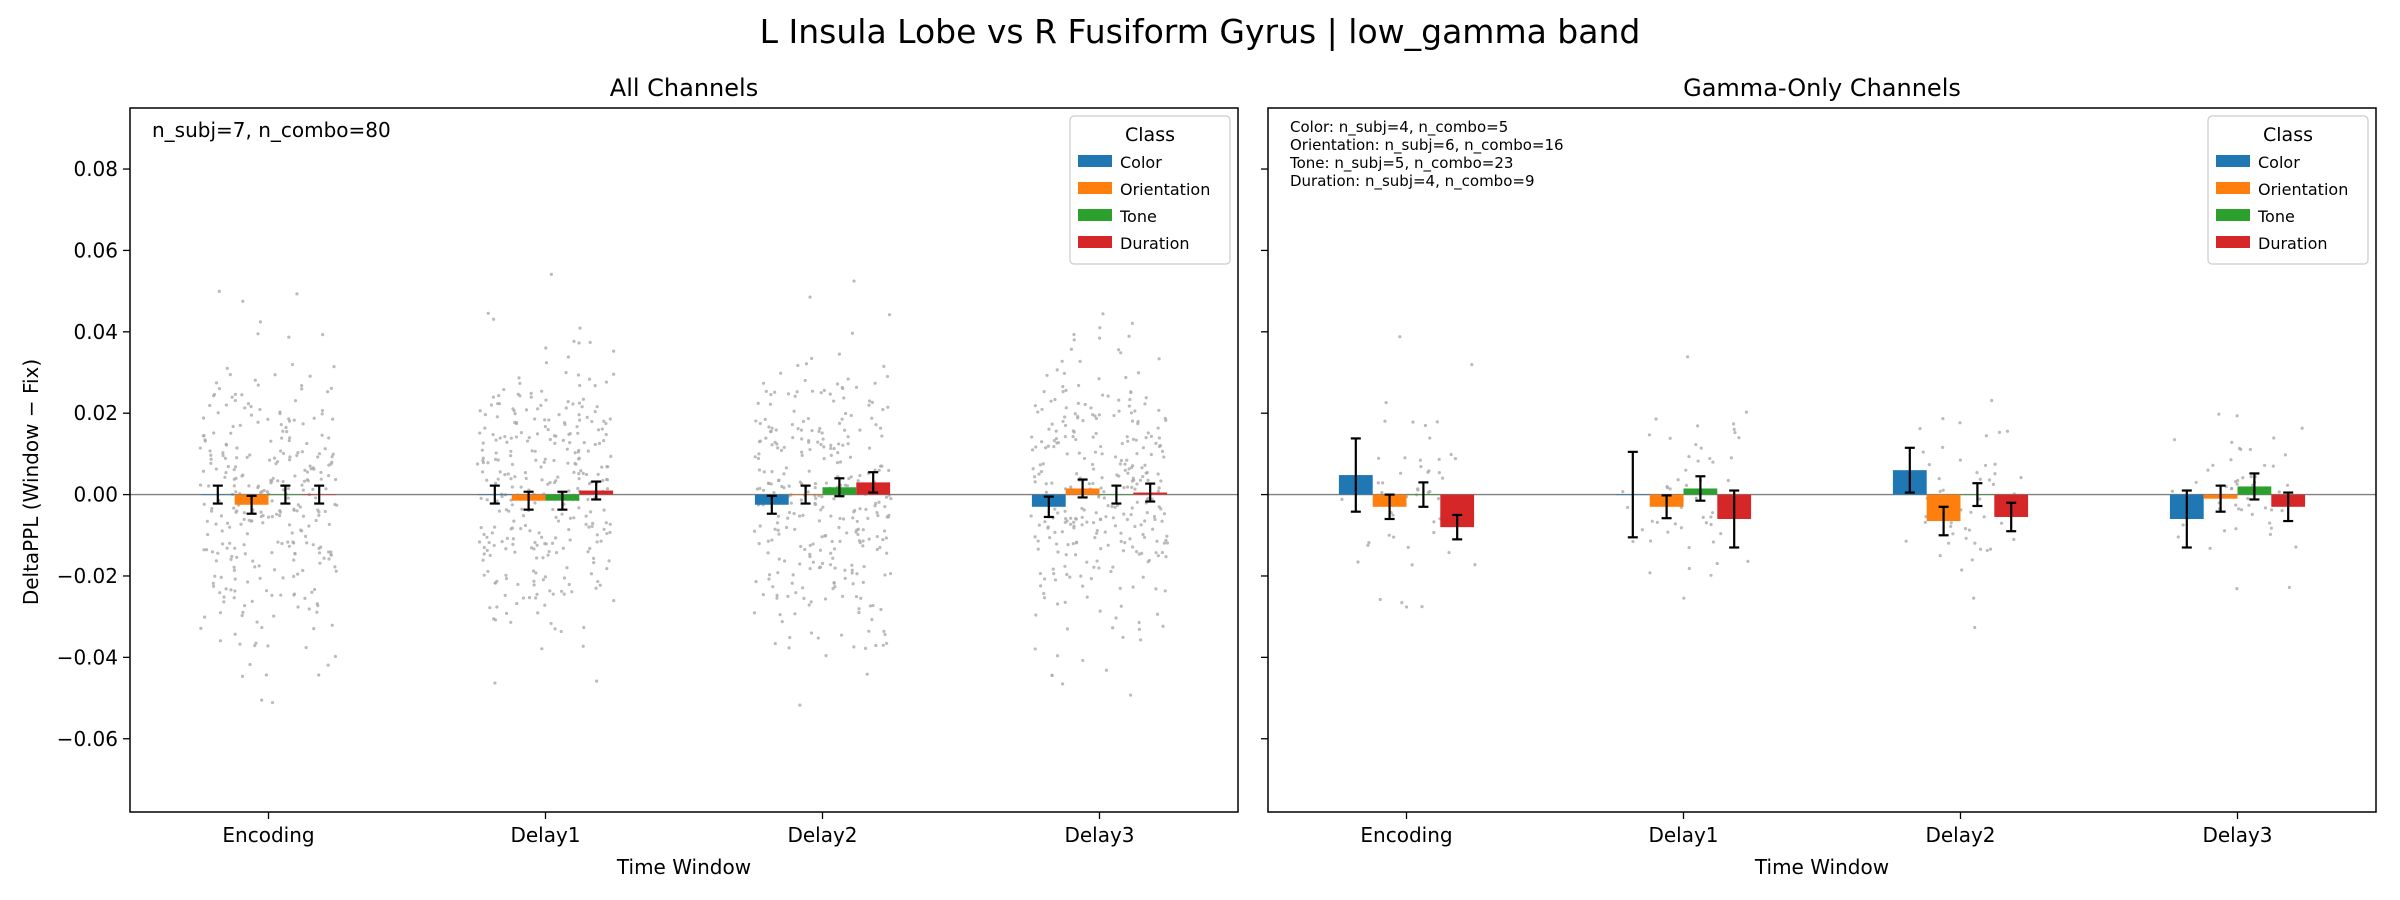 This screenshot has height=900, width=2400. I want to click on legend: Class Color Orientation Tone Duration, so click(2288, 190).